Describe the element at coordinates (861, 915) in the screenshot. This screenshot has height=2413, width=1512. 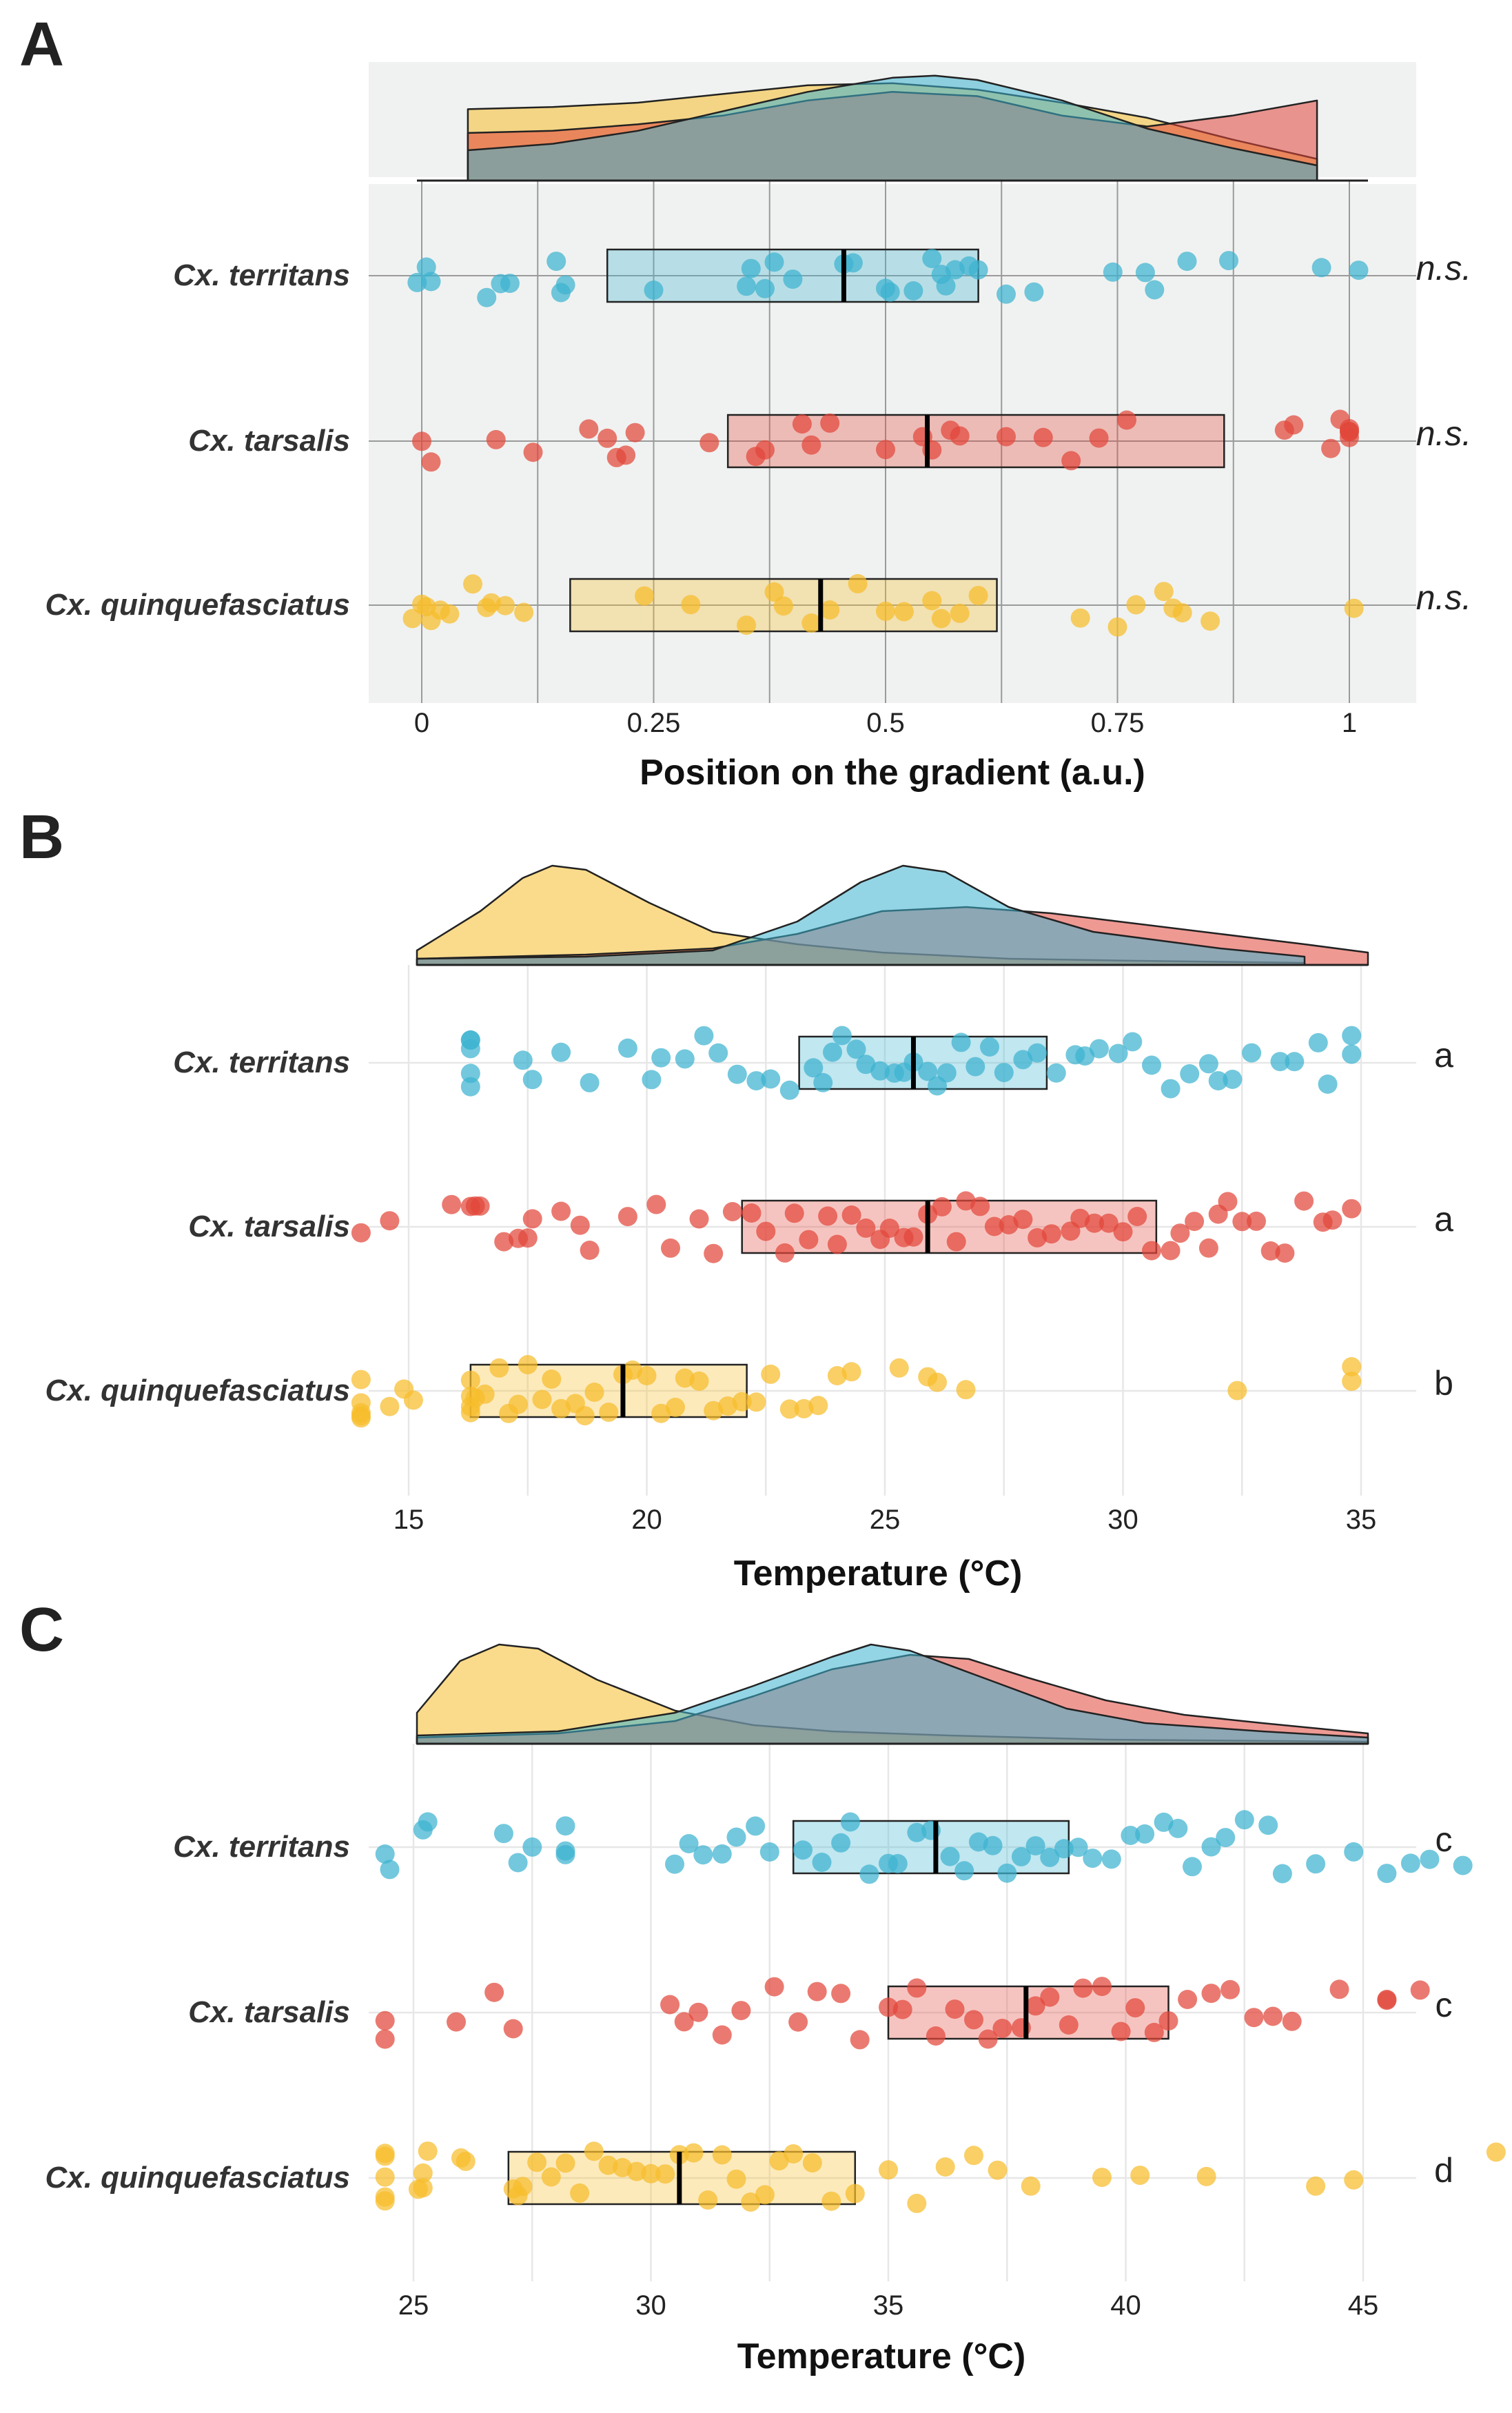
I see `density-territans` at that location.